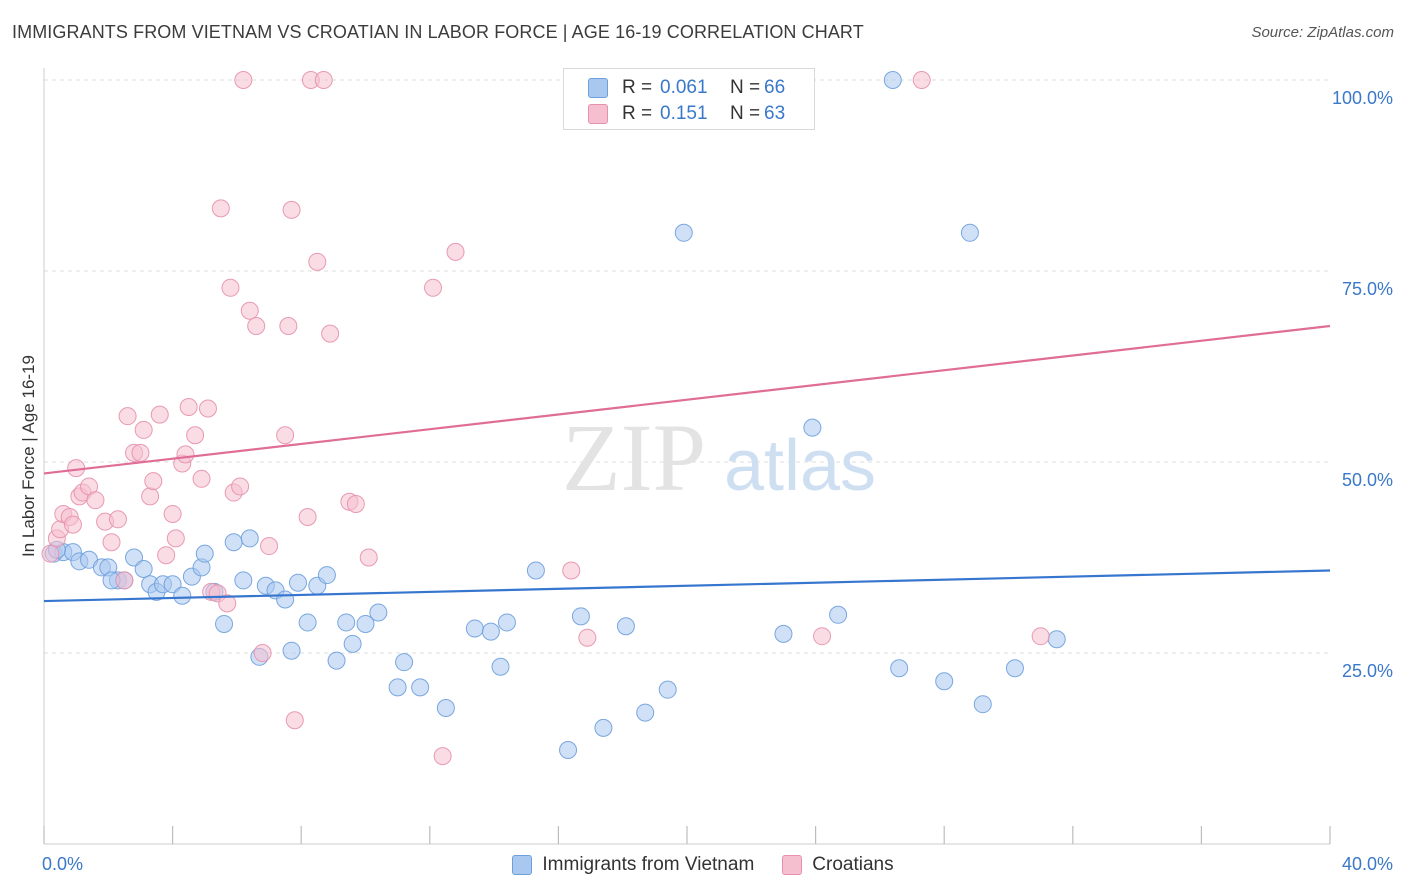  I want to click on legend-r-value: 0.151, so click(684, 113).